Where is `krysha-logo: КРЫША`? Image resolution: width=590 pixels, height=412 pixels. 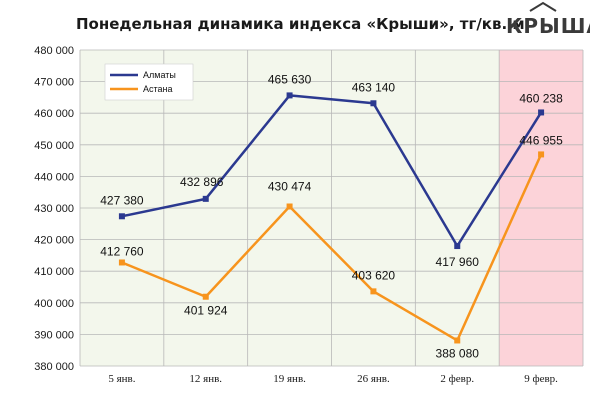 krysha-logo: КРЫША is located at coordinates (548, 19).